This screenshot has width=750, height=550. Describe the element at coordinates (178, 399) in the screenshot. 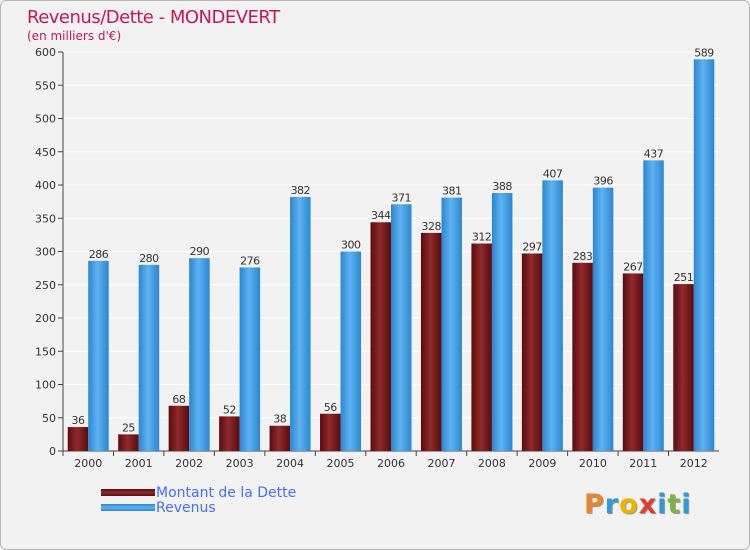

I see `data-label-dette: 68` at that location.